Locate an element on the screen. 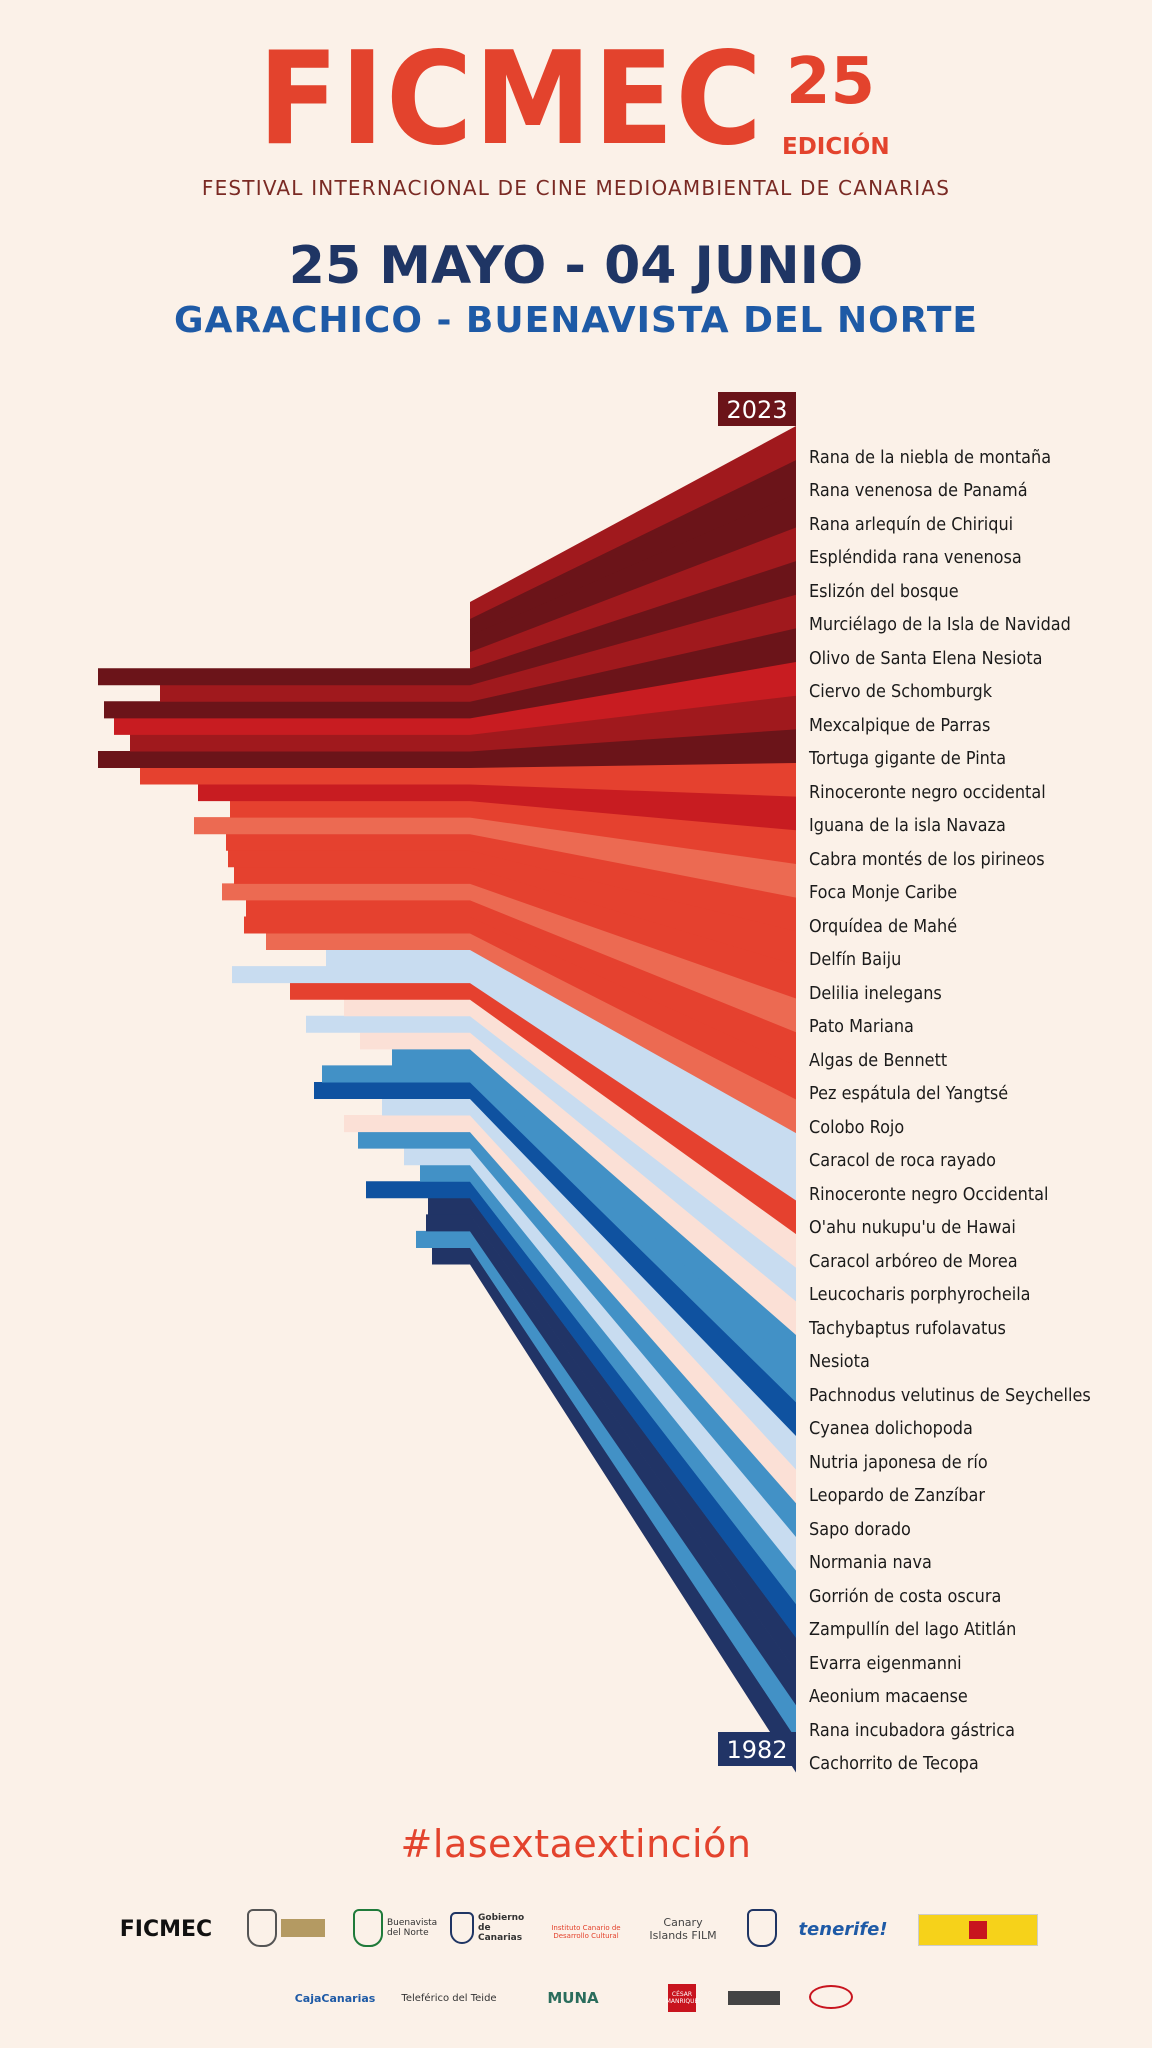 The height and width of the screenshot is (2048, 1152). species-label: Rana venenosa de Panamá is located at coordinates (918, 491).